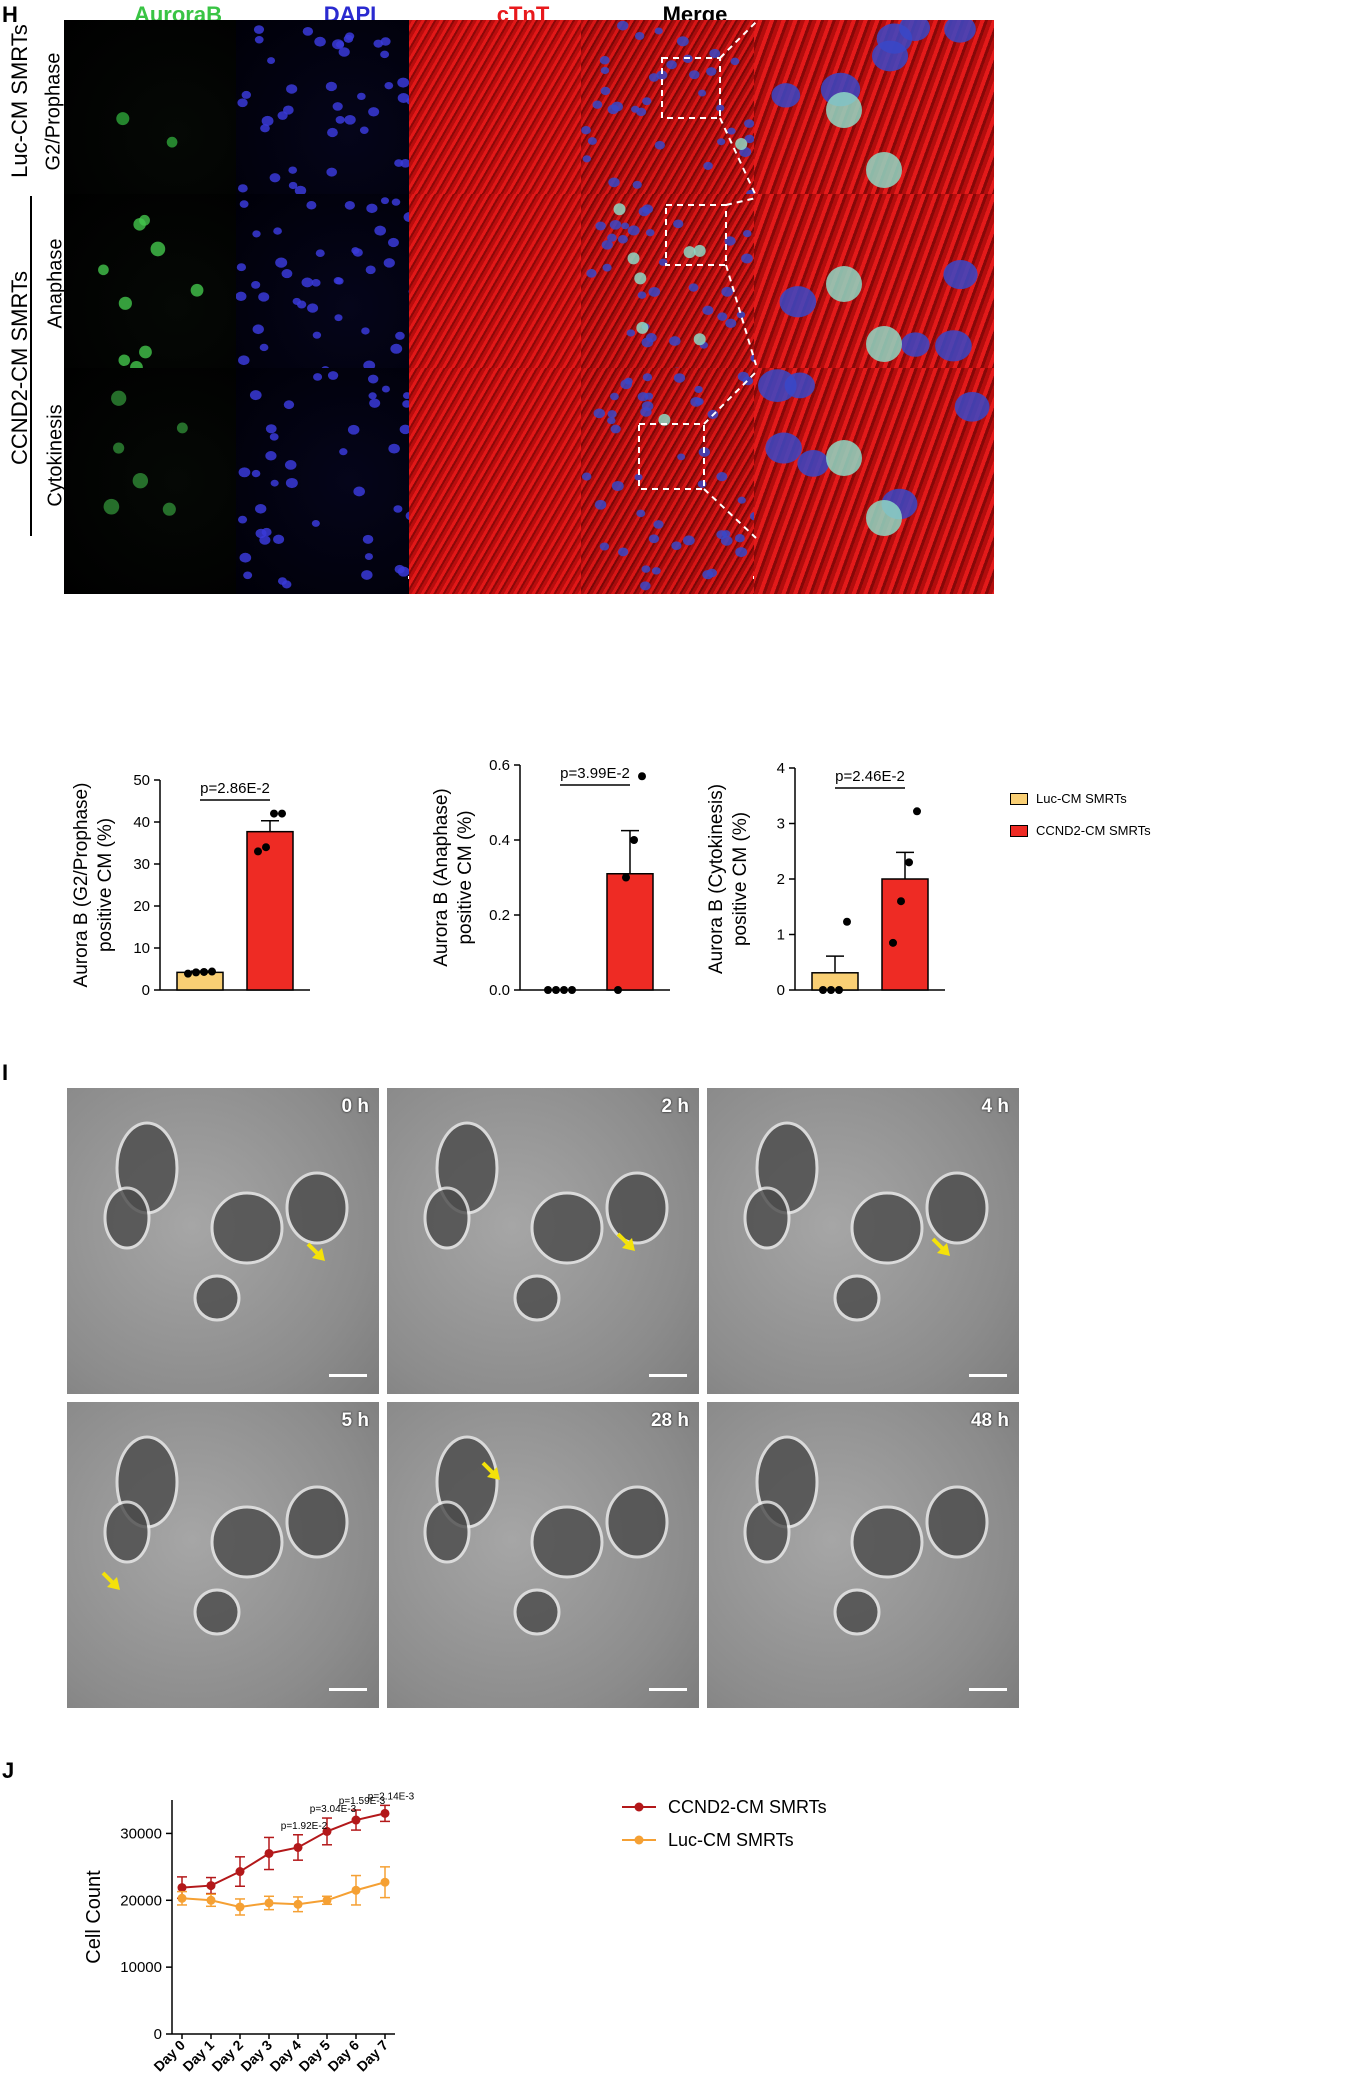  What do you see at coordinates (1093, 830) in the screenshot?
I see `legend-label-ccnd2: CCND2-CM SMRTs` at bounding box center [1093, 830].